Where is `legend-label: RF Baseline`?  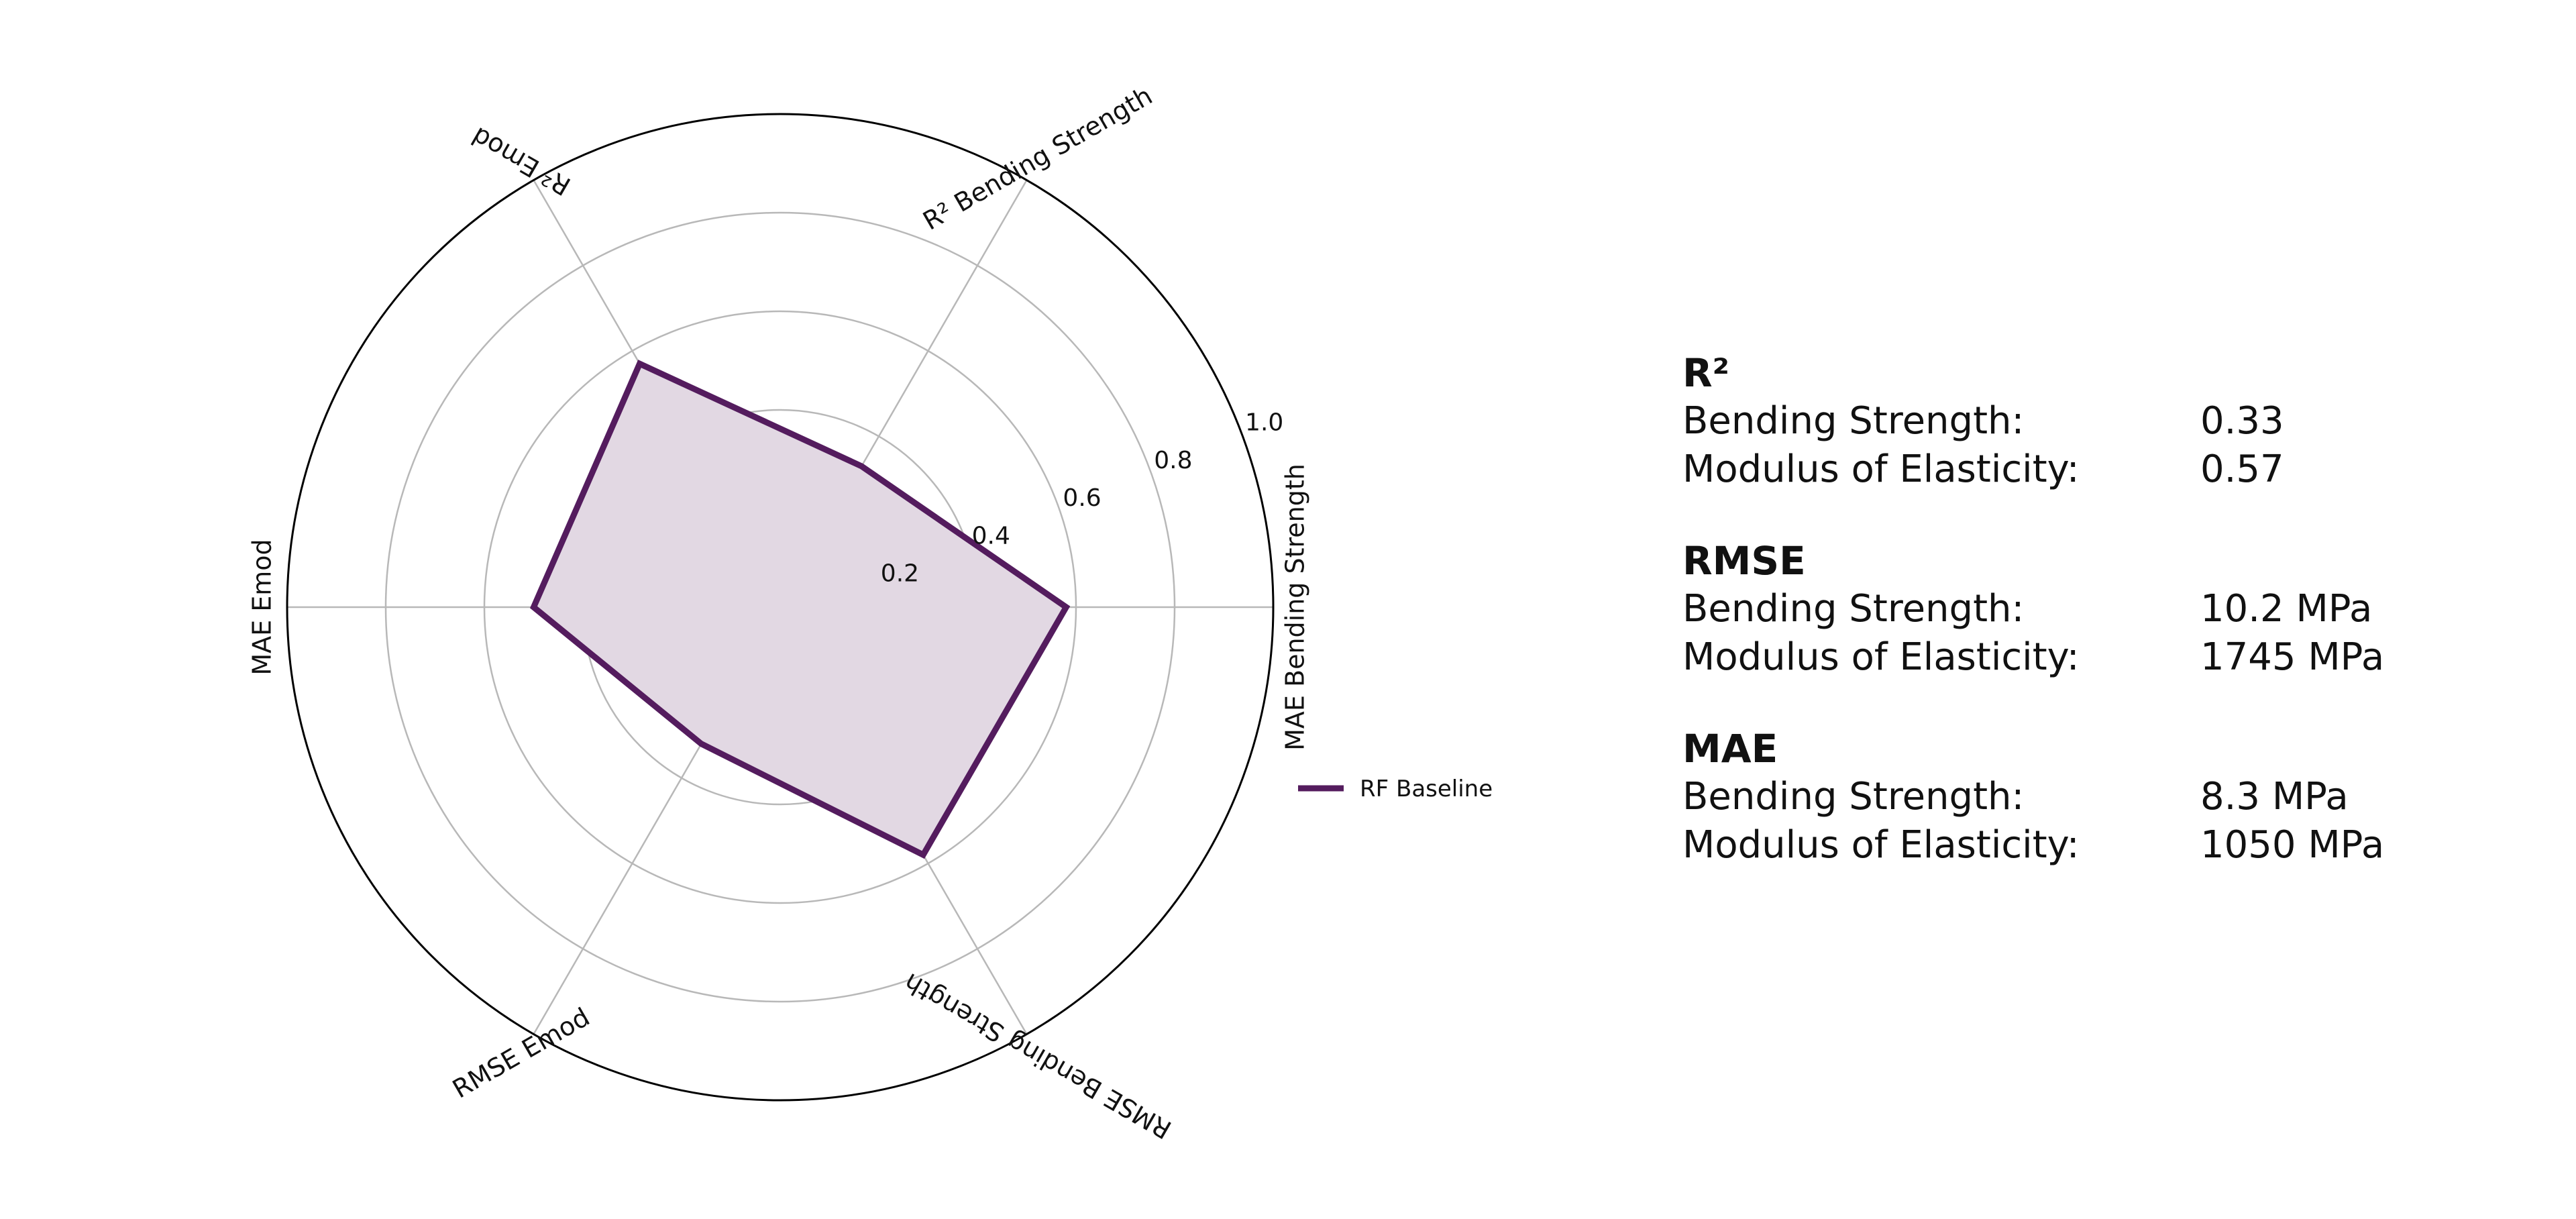
legend-label: RF Baseline is located at coordinates (1426, 789).